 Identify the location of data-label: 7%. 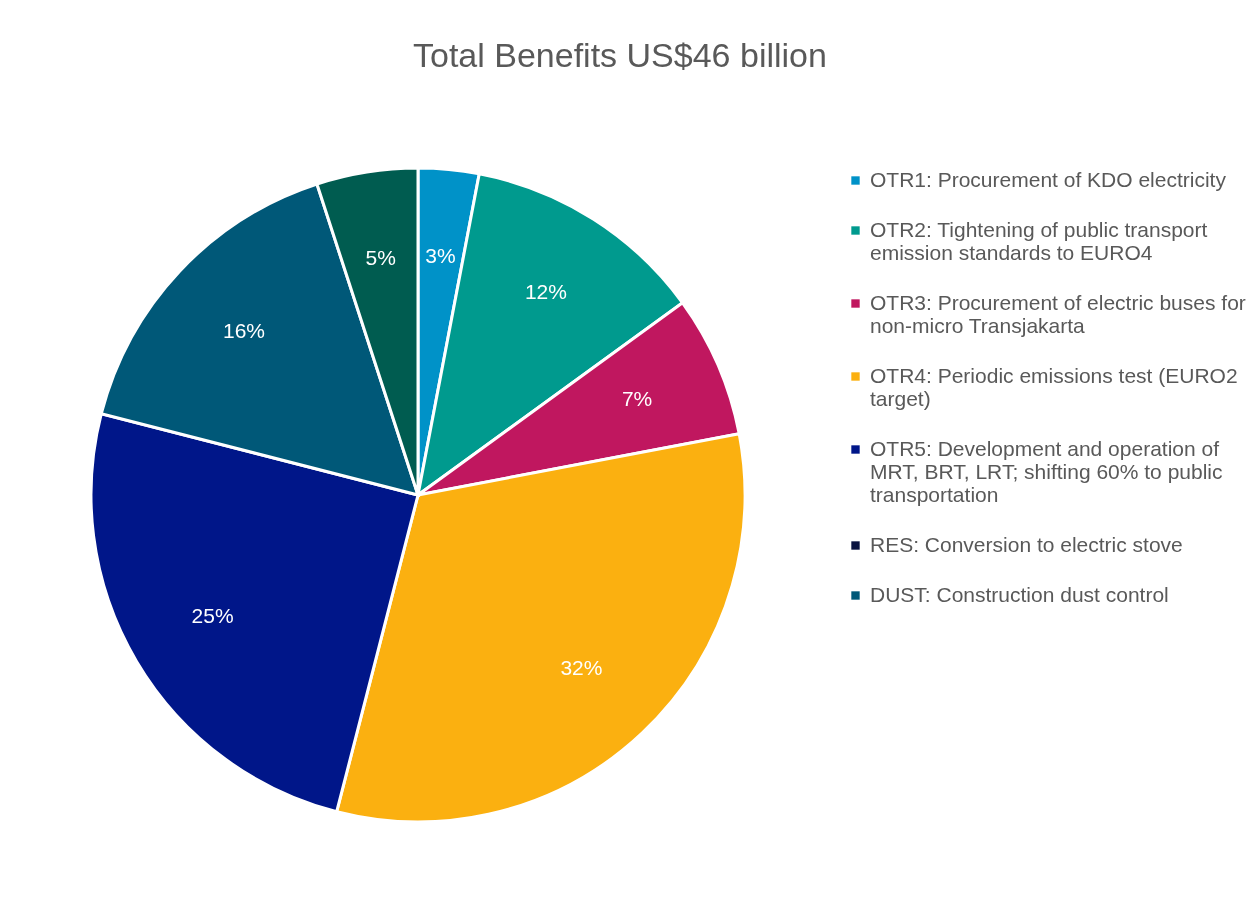
(637, 399).